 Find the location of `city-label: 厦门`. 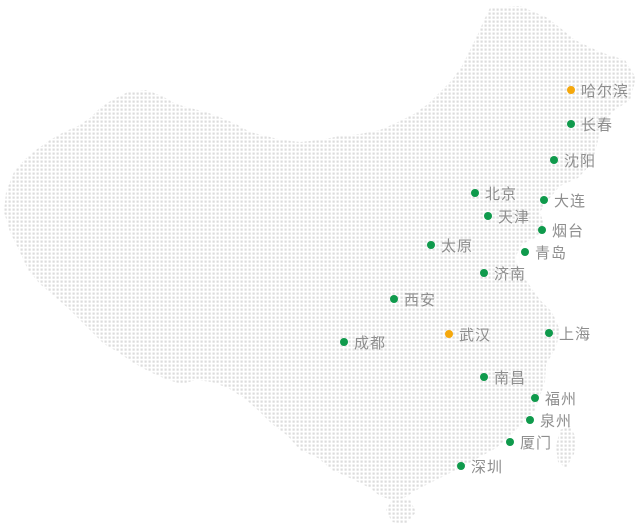

city-label: 厦门 is located at coordinates (536, 442).